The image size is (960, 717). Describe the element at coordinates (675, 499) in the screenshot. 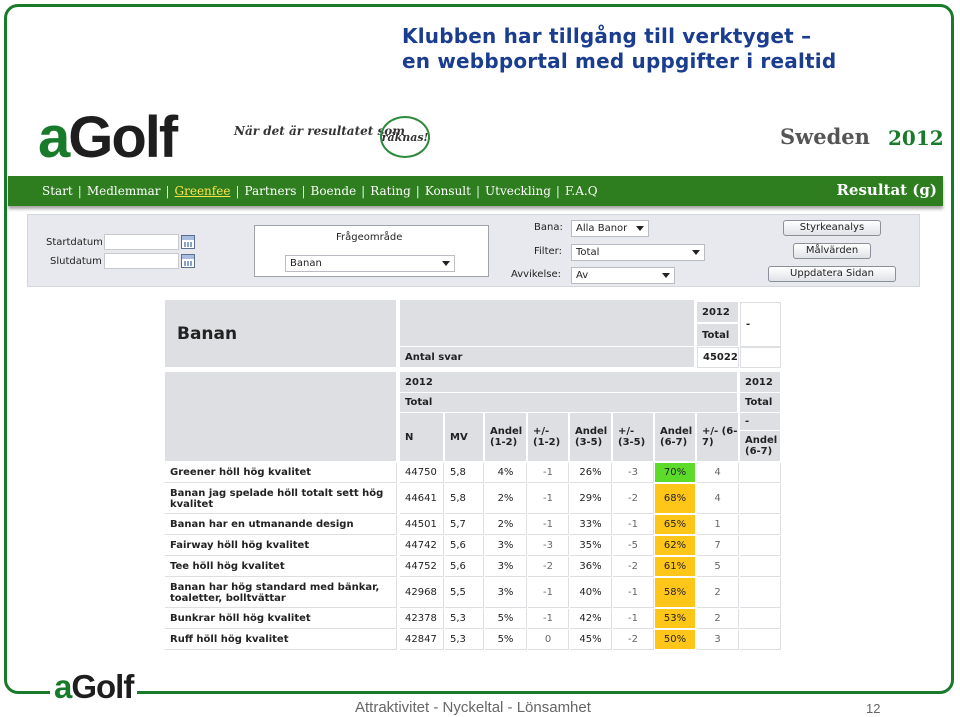

I see `table-cell-a67: 68%` at that location.